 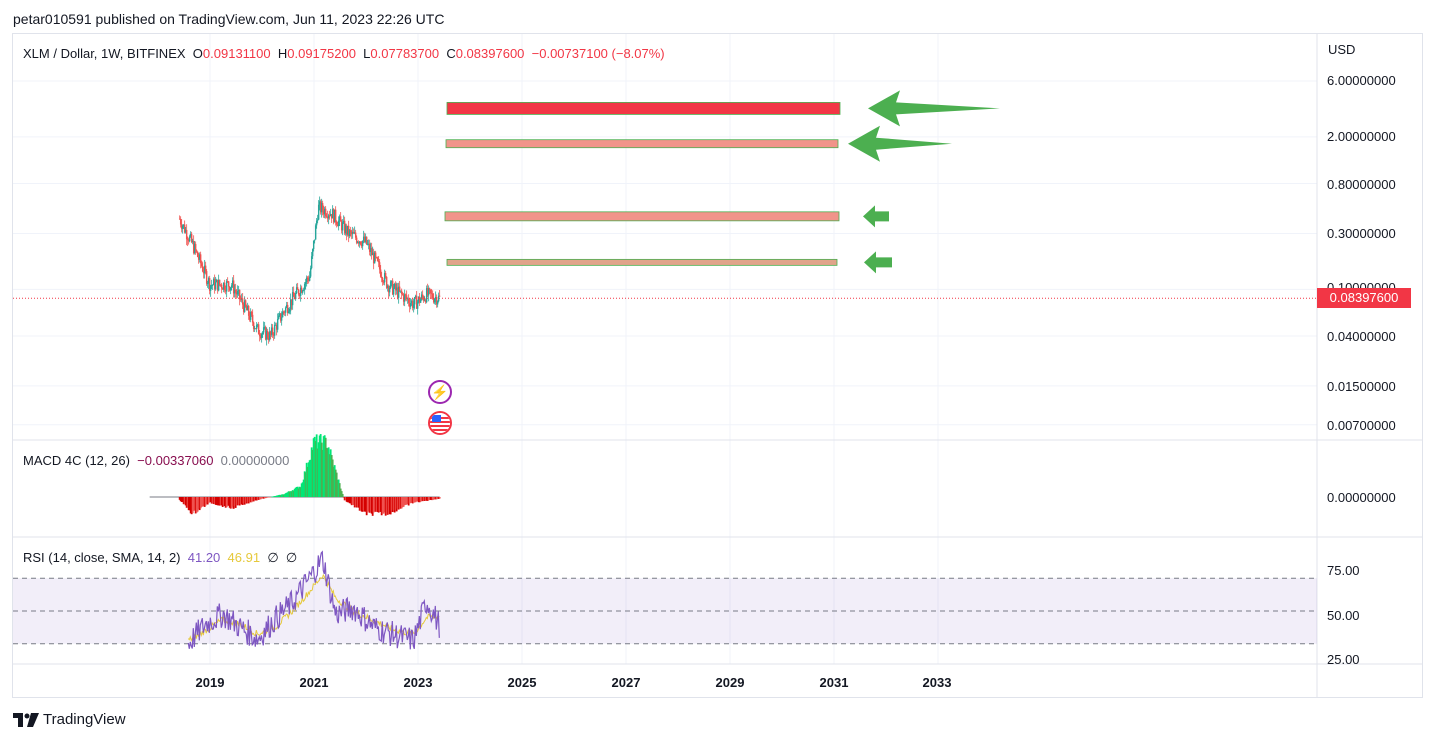 What do you see at coordinates (76, 460) in the screenshot?
I see `macd-name: MACD 4C (12, 26)` at bounding box center [76, 460].